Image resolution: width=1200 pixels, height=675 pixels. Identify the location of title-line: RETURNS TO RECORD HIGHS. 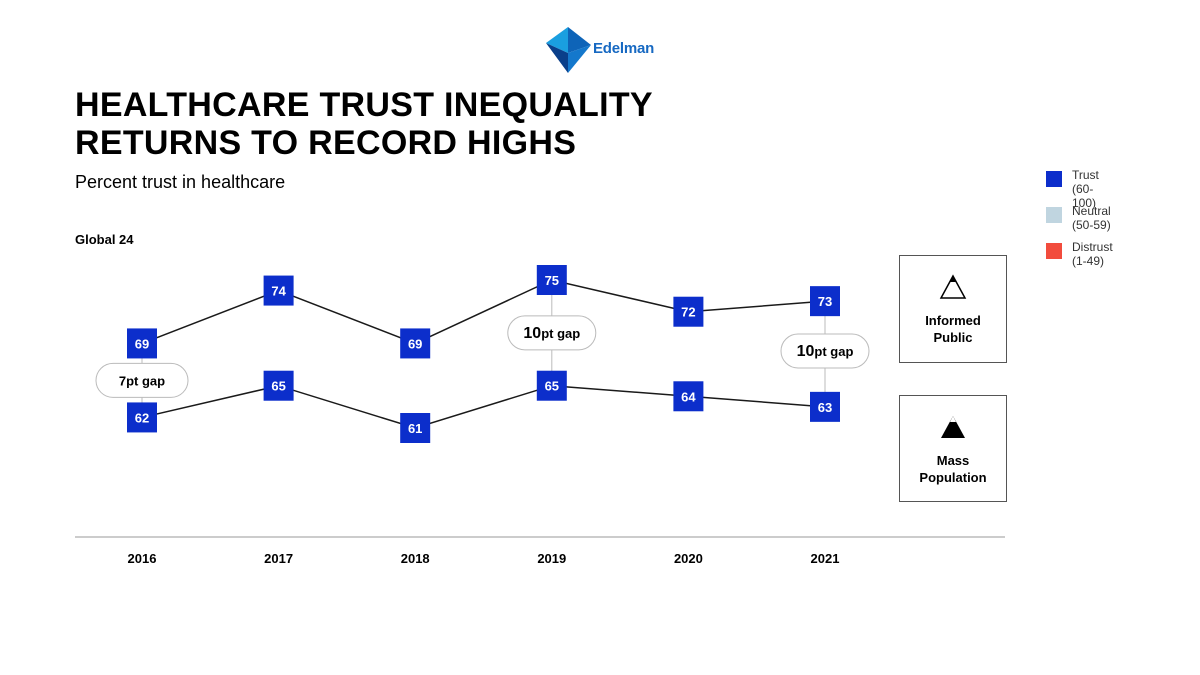
(326, 143).